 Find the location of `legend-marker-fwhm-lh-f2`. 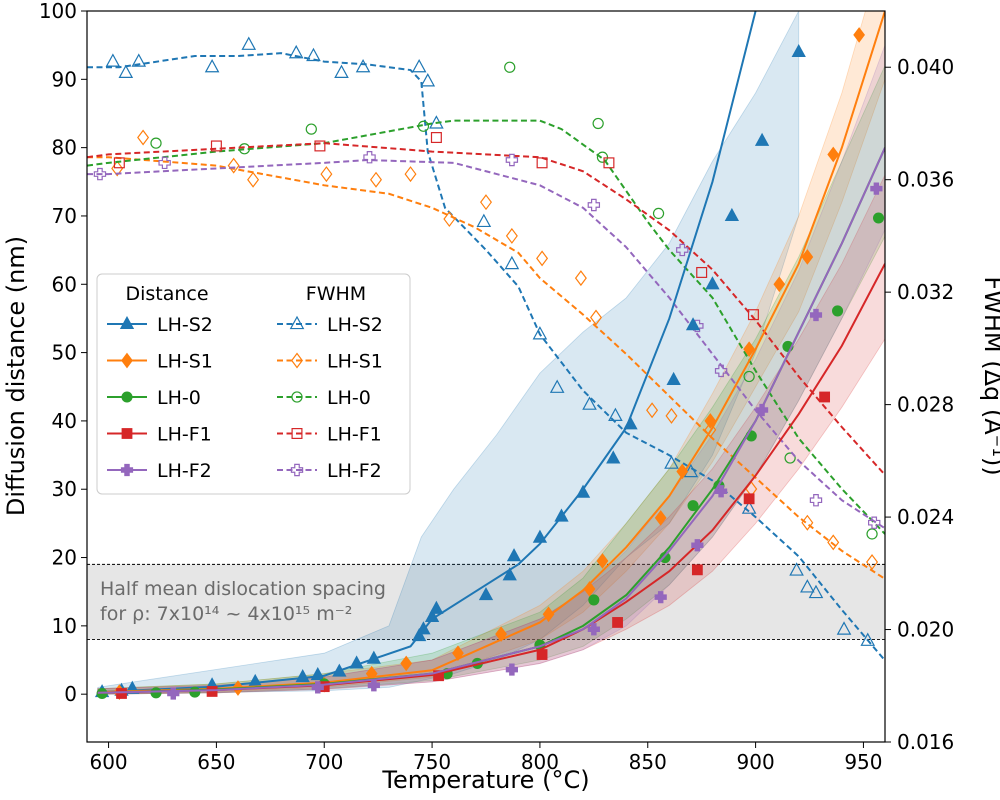

legend-marker-fwhm-lh-f2 is located at coordinates (297, 470).